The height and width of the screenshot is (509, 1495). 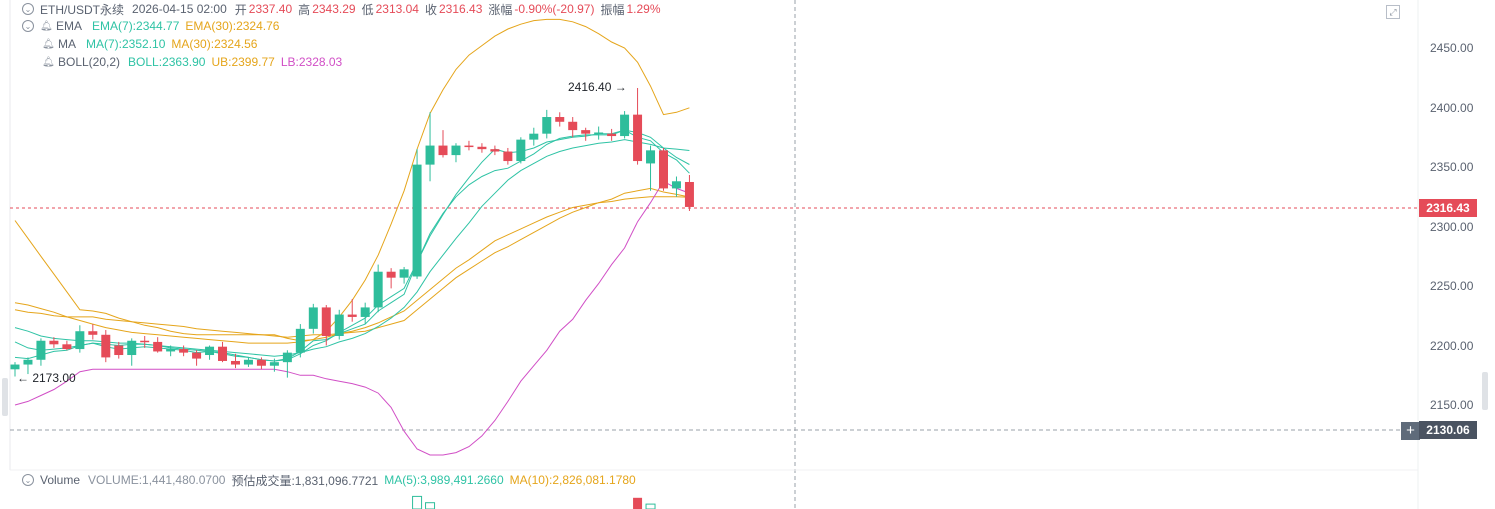 I want to click on amplitude-value: 1.29%, so click(x=643, y=9).